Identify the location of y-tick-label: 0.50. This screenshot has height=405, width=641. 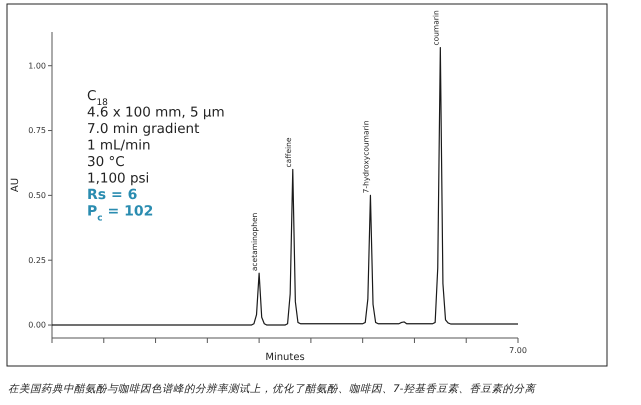
(37, 195).